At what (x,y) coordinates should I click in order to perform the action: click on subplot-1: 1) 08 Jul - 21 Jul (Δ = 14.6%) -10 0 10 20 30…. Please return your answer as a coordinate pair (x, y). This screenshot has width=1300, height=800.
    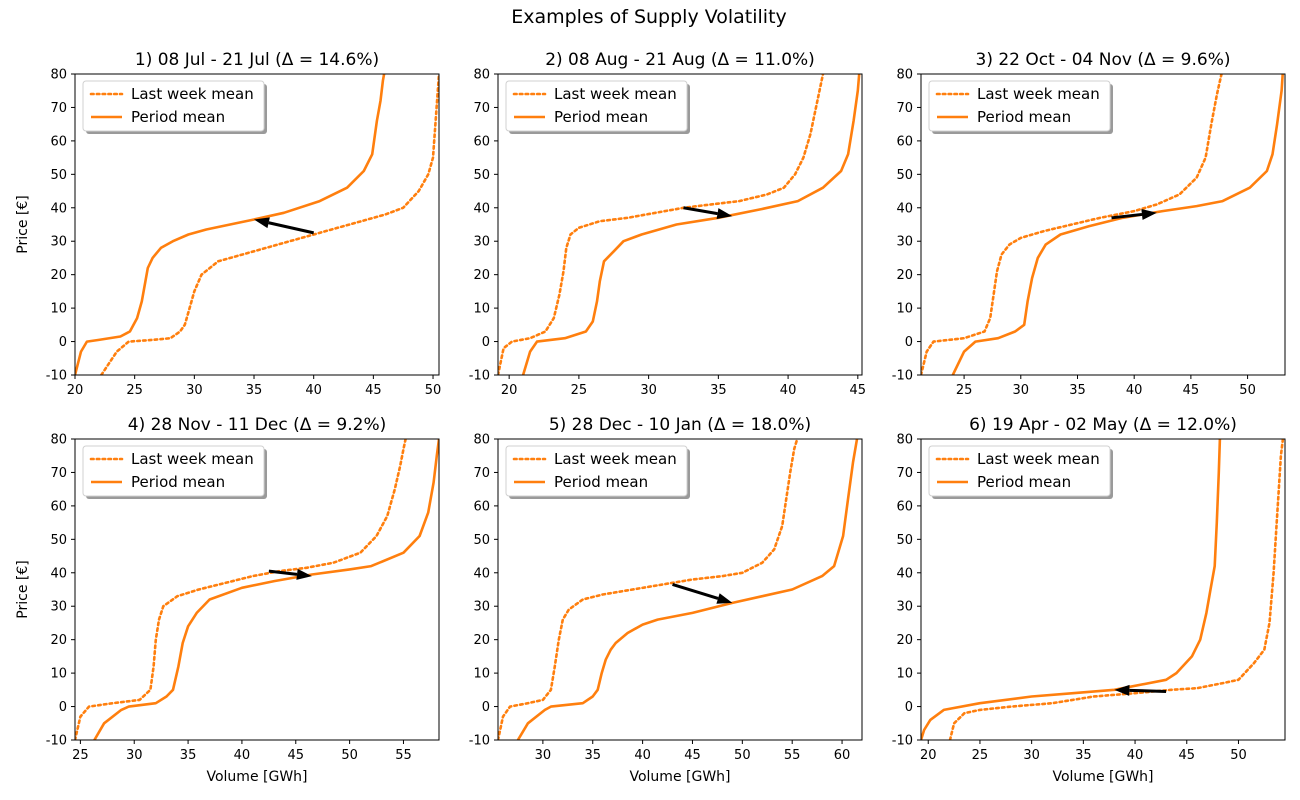
    Looking at the image, I should click on (228, 224).